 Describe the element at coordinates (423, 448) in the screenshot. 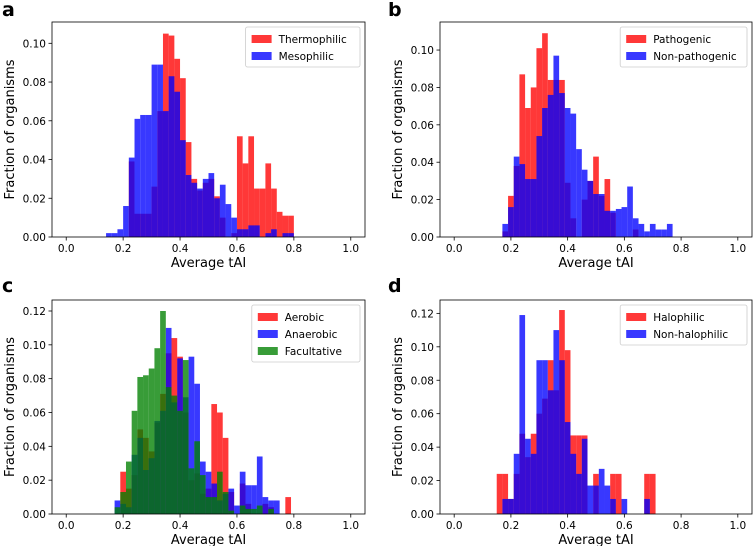

I see `y-tick-label: 0.04` at that location.